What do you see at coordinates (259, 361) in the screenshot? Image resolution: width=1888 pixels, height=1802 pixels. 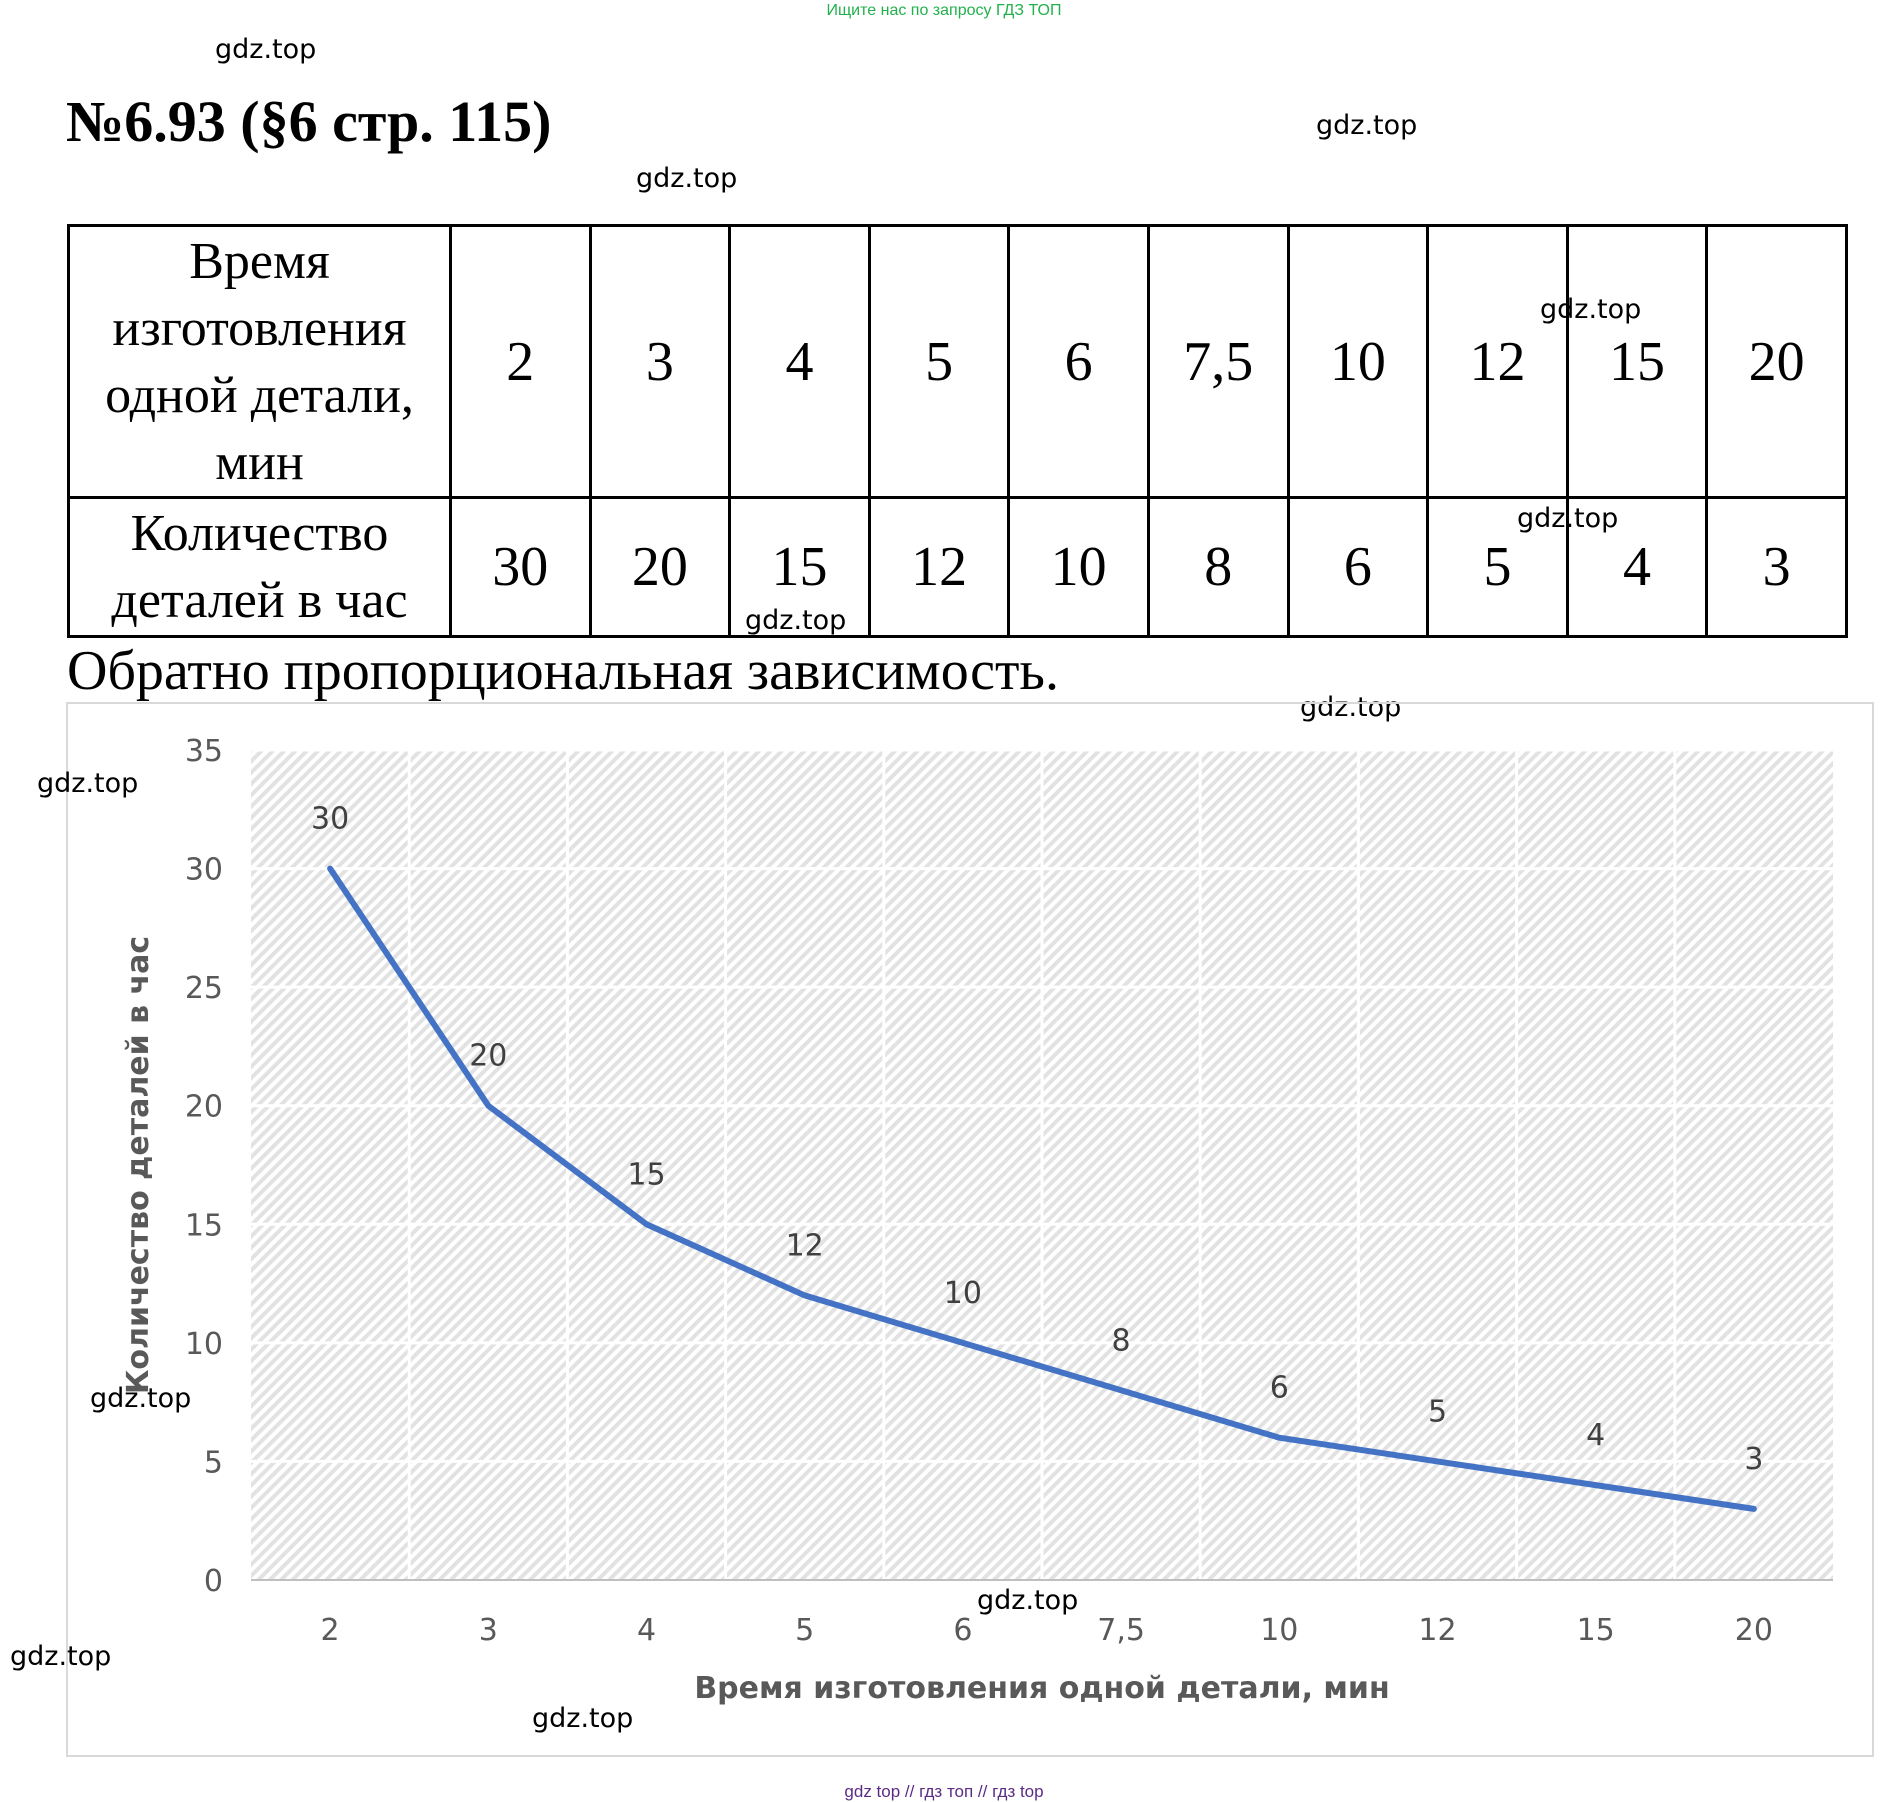 I see `row-header-time: Время изготовления одной детали, мин` at bounding box center [259, 361].